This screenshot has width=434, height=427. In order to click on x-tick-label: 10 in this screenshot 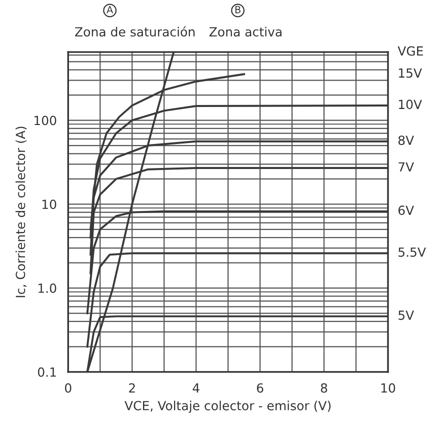, I will do `click(388, 388)`.